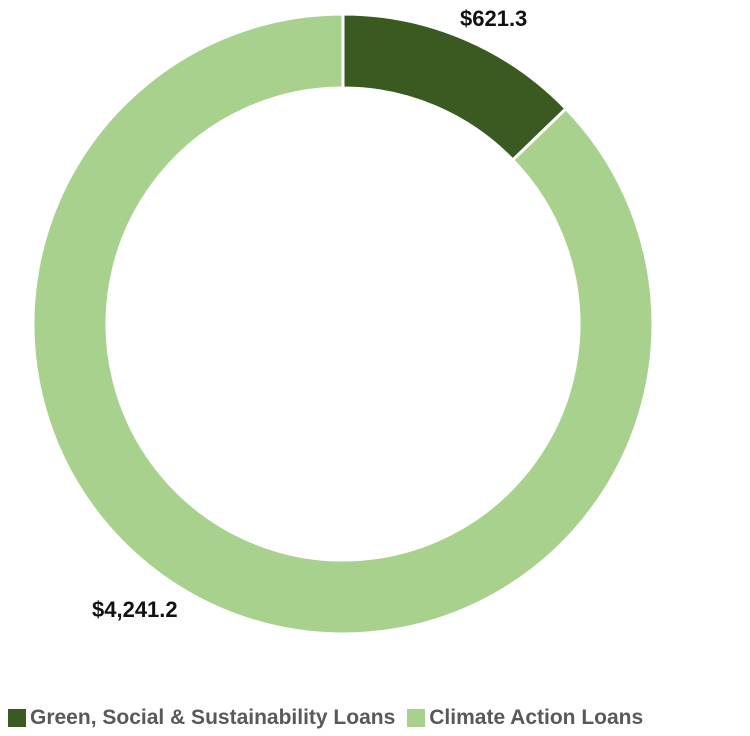 The width and height of the screenshot is (750, 736). I want to click on data-label-climate-action: $4,241.2, so click(135, 609).